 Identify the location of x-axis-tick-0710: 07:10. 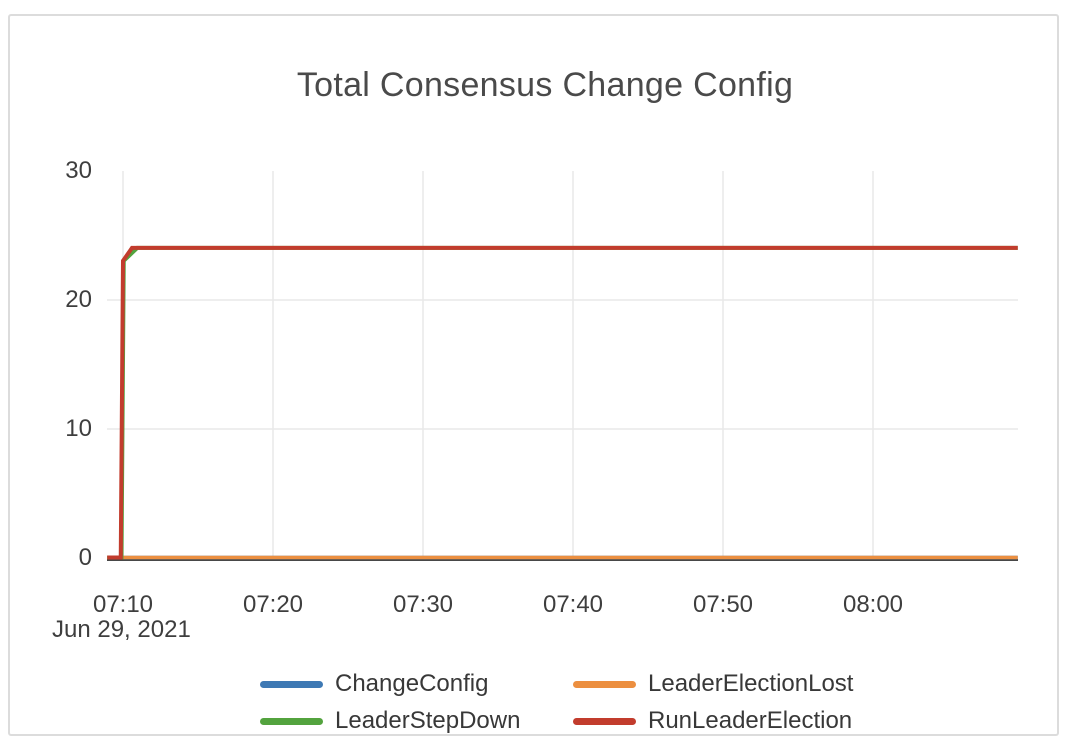
(123, 604).